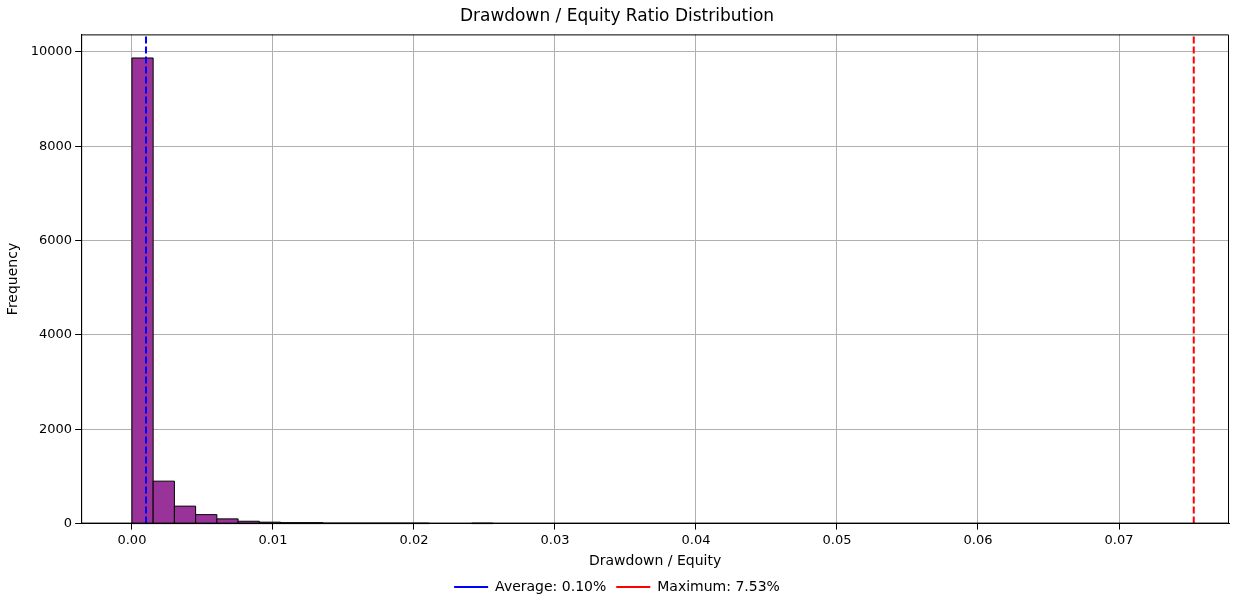 Image resolution: width=1239 pixels, height=604 pixels. What do you see at coordinates (12, 279) in the screenshot?
I see `y-axis-title: Frequency` at bounding box center [12, 279].